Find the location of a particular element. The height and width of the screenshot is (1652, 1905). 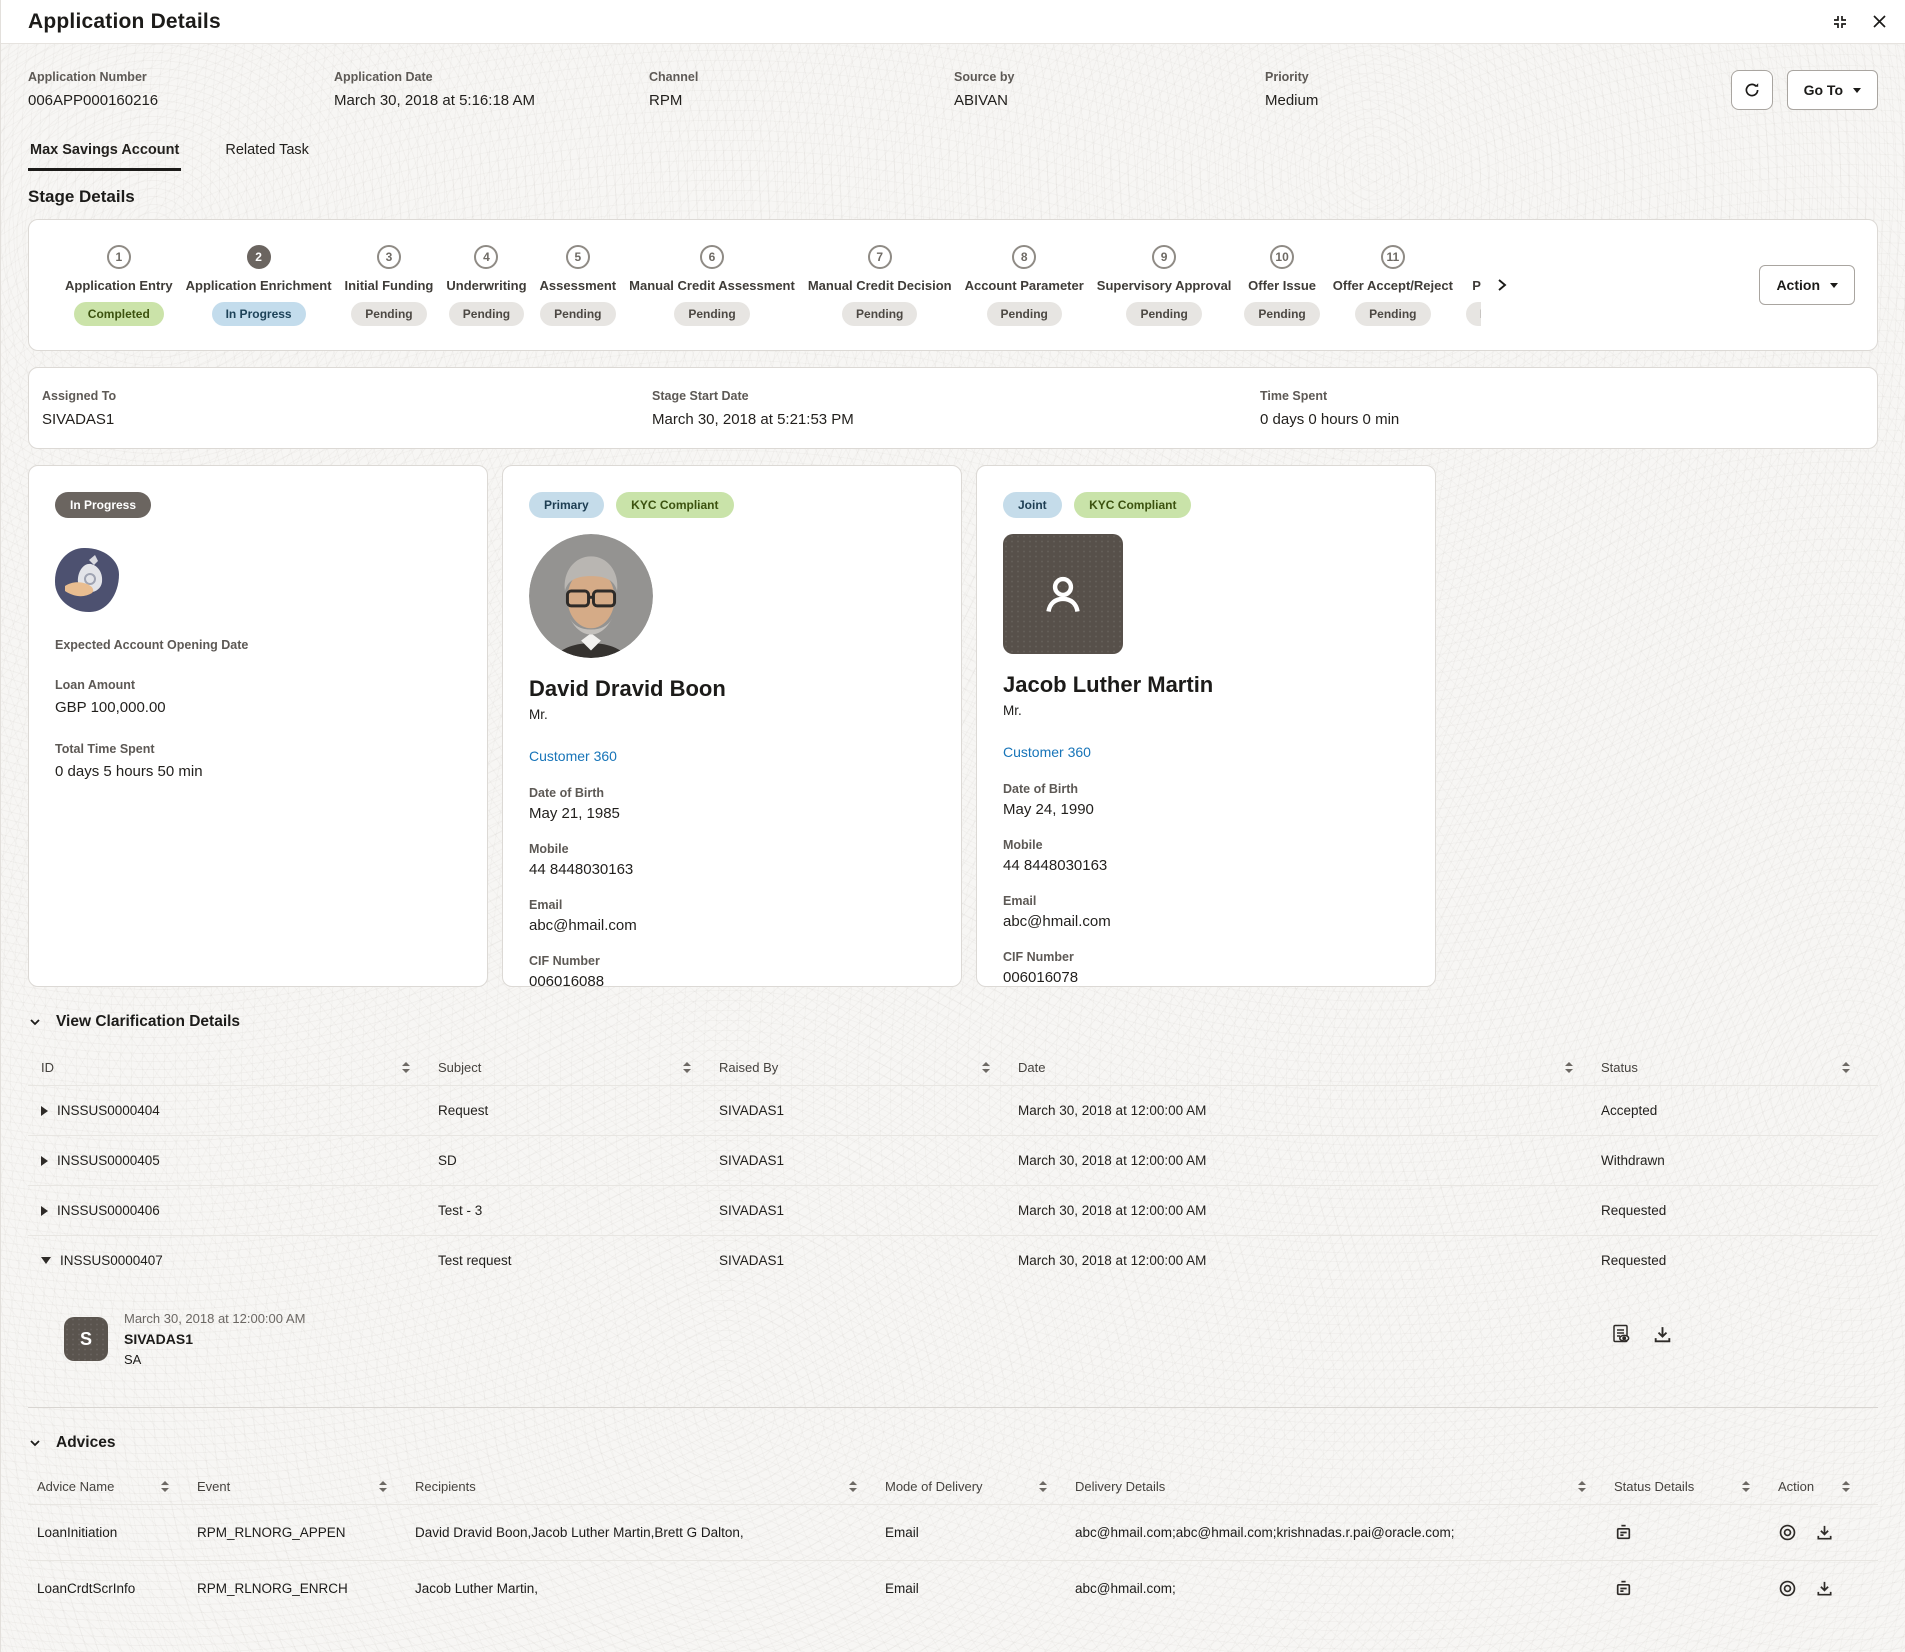

stage-application-entry: 1 Application Entry Completed is located at coordinates (119, 285).